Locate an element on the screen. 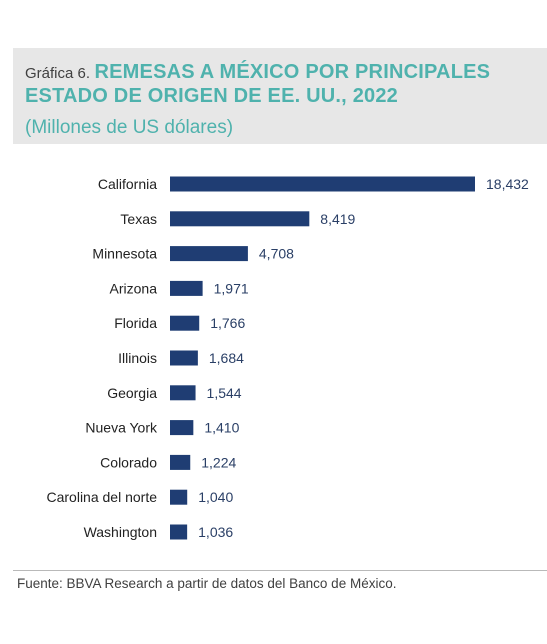  category-label-california: California is located at coordinates (127, 184).